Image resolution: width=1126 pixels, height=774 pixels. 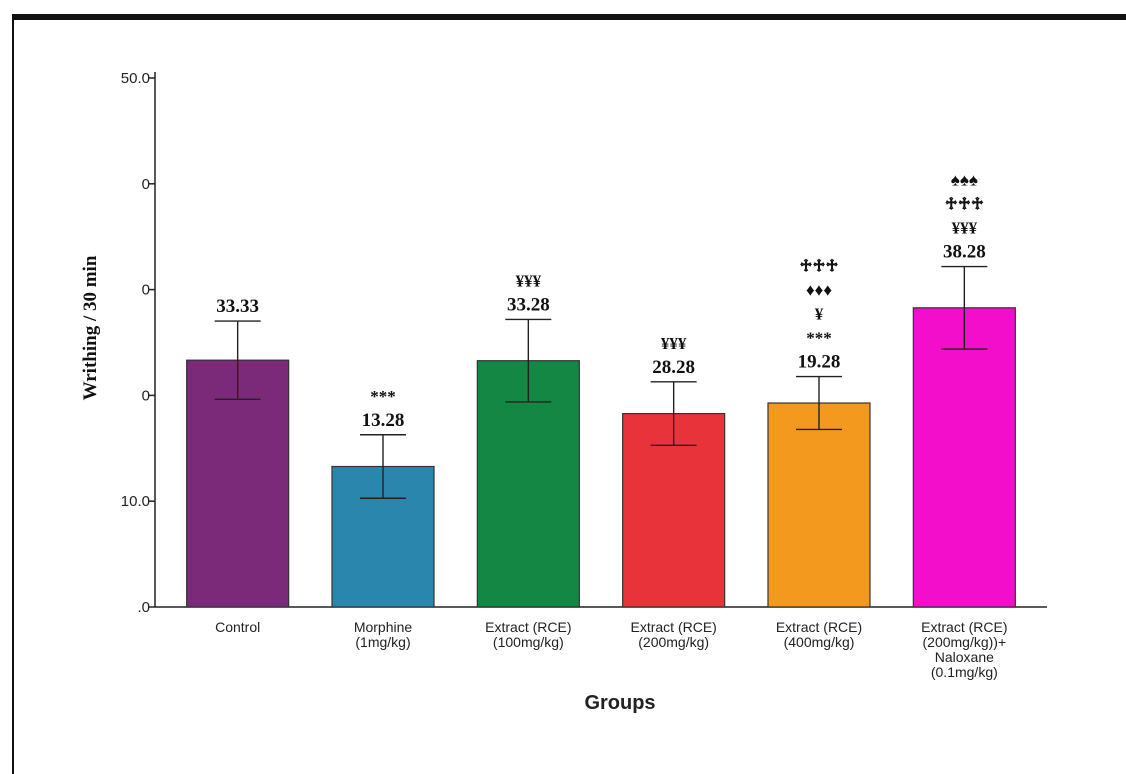 I want to click on category-label: (200mg/kg), so click(x=673, y=642).